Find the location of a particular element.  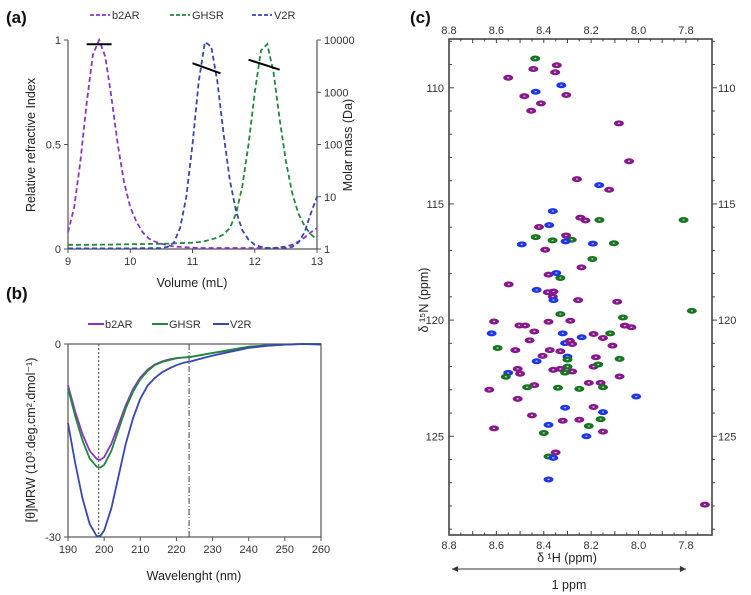

x-bottom-tick-label: 8.0 is located at coordinates (638, 546).